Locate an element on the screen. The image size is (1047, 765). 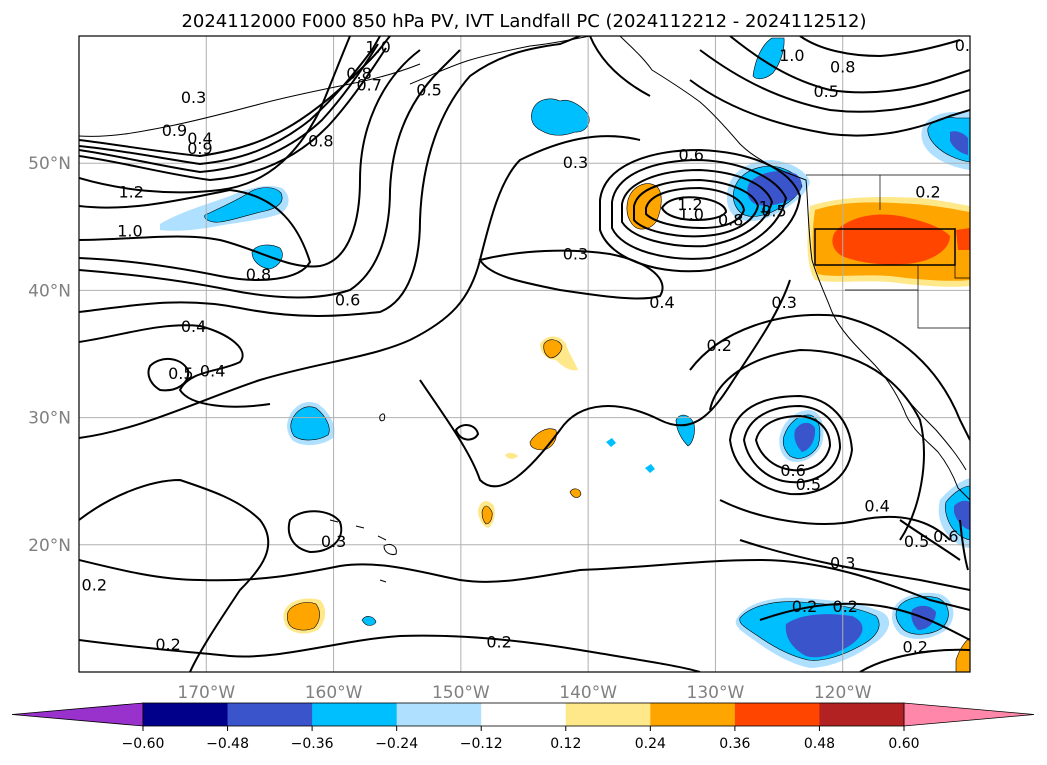
lon-tick-label: 120°W is located at coordinates (843, 693).